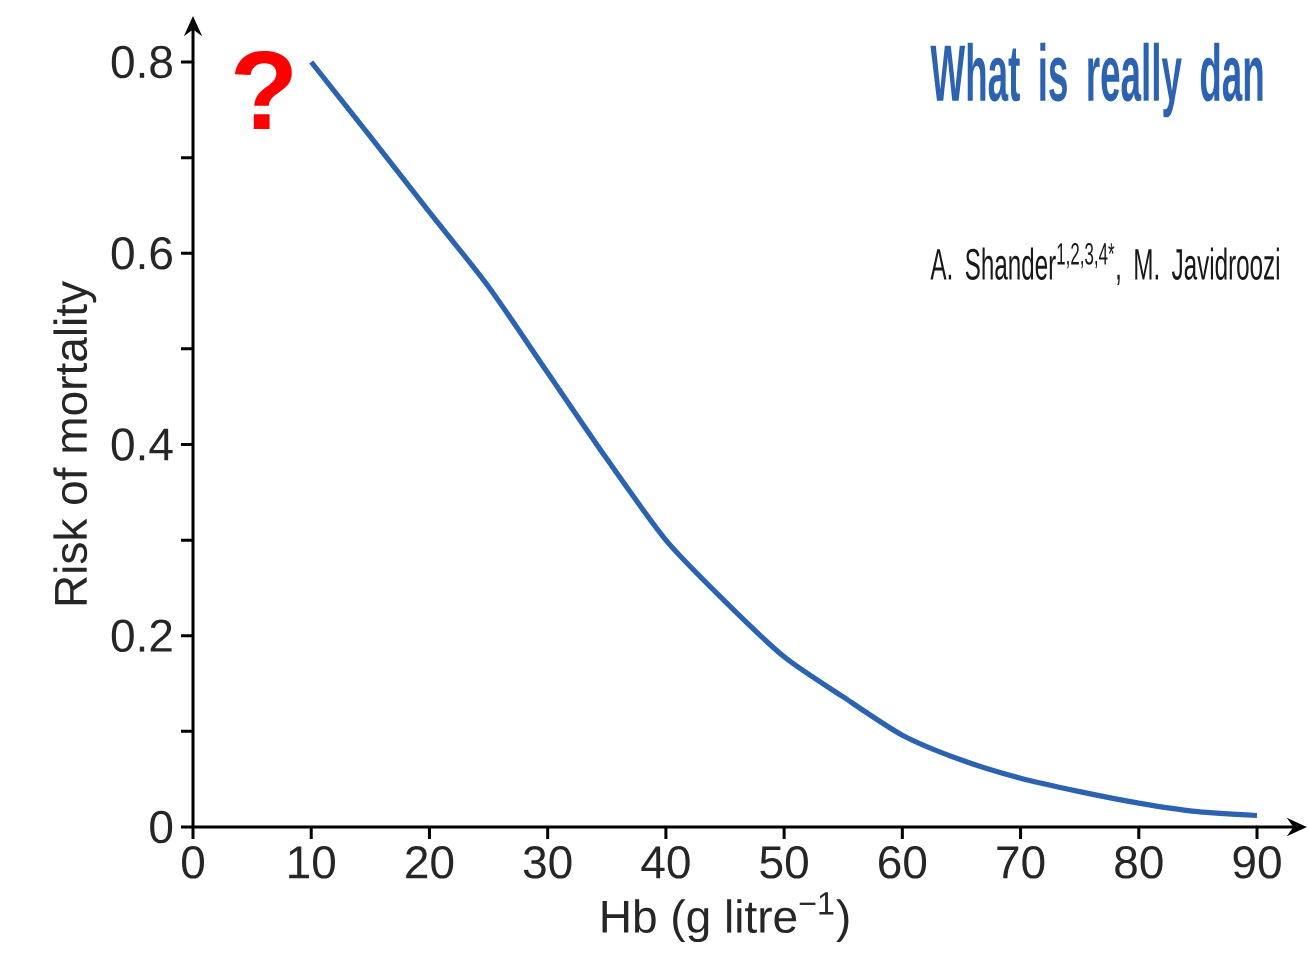 This screenshot has height=980, width=1309. What do you see at coordinates (141, 636) in the screenshot?
I see `y-tick-label: 0.2` at bounding box center [141, 636].